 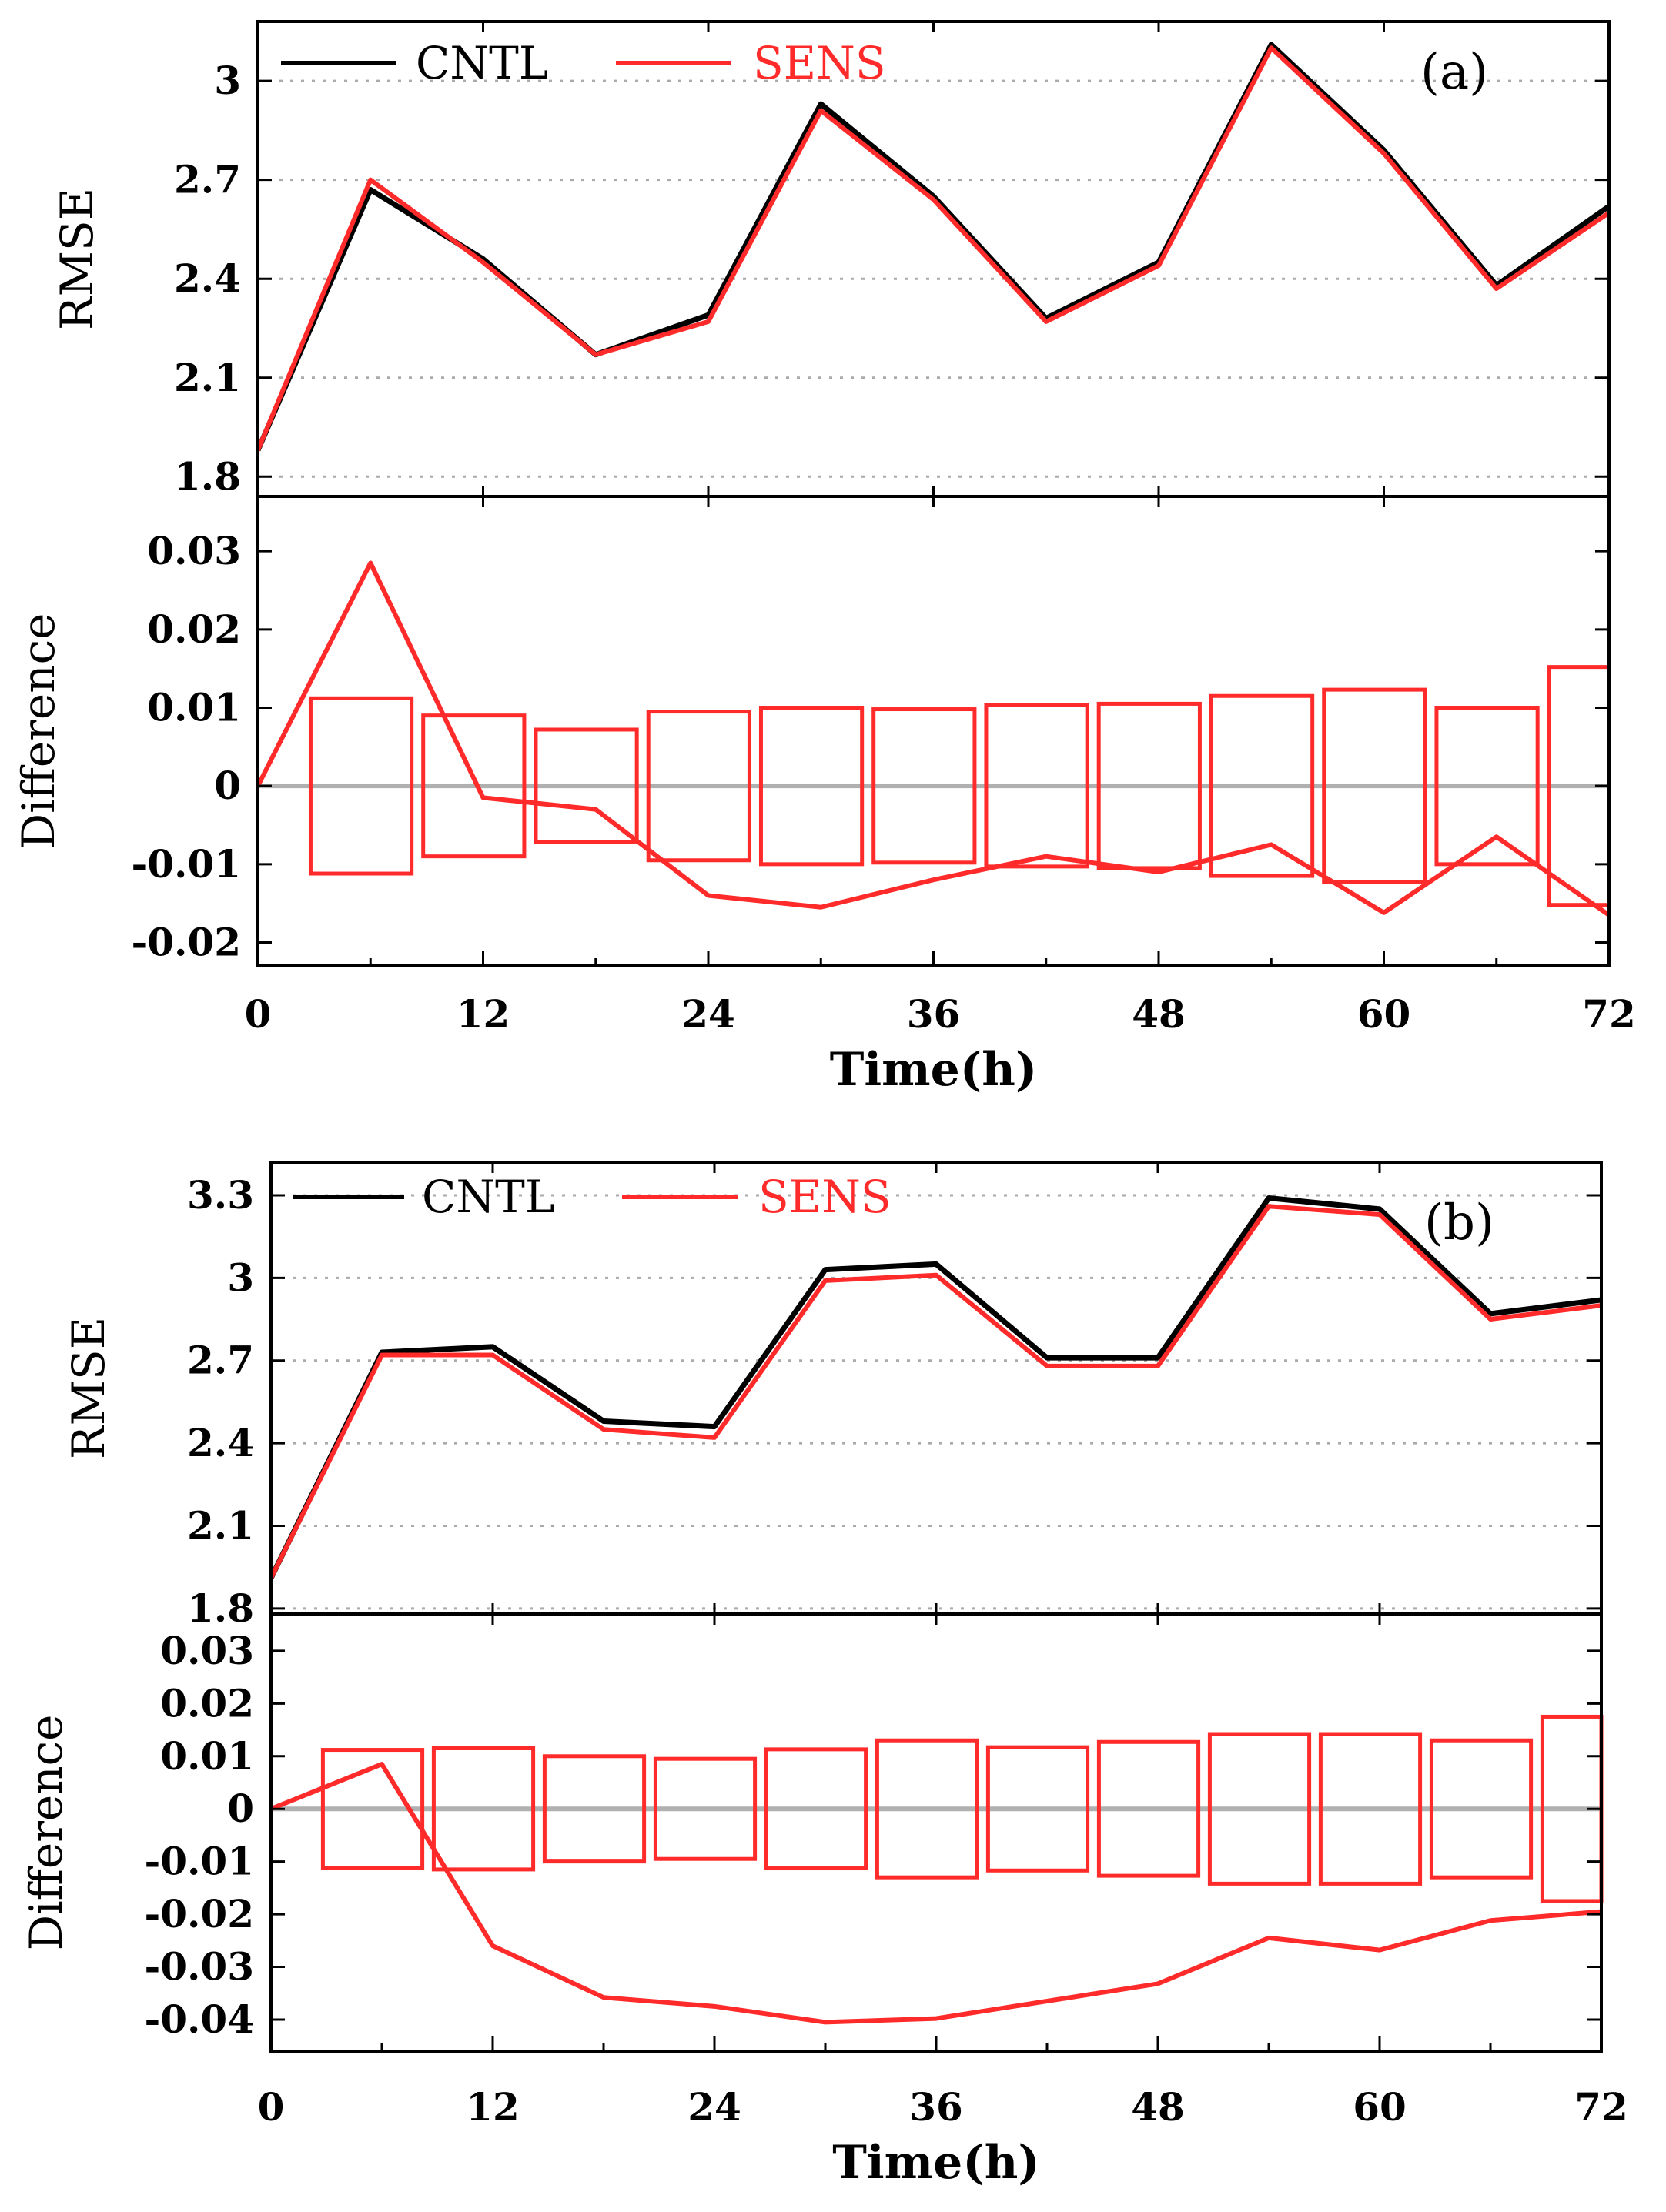 I want to click on panel-label: (b), so click(x=1459, y=1223).